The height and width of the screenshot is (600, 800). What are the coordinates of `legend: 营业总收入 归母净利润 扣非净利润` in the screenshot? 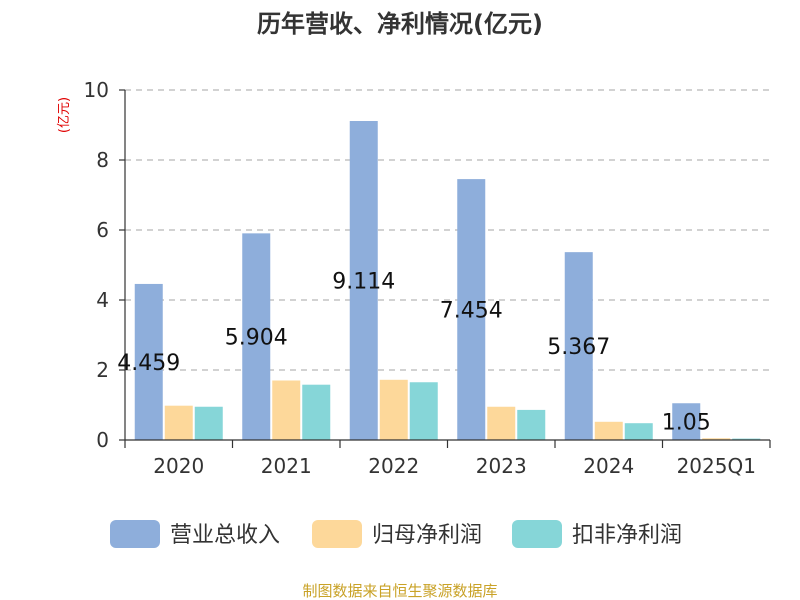 It's located at (396, 534).